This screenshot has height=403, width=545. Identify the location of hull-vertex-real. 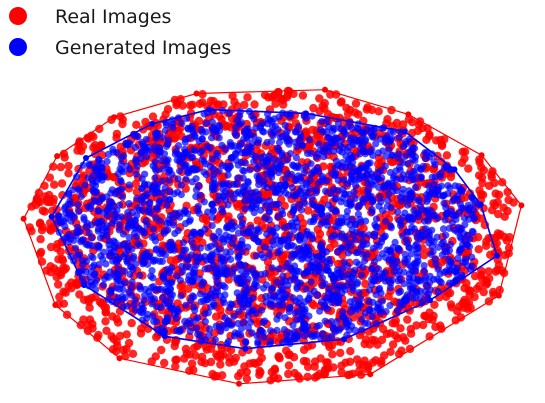
(57, 156).